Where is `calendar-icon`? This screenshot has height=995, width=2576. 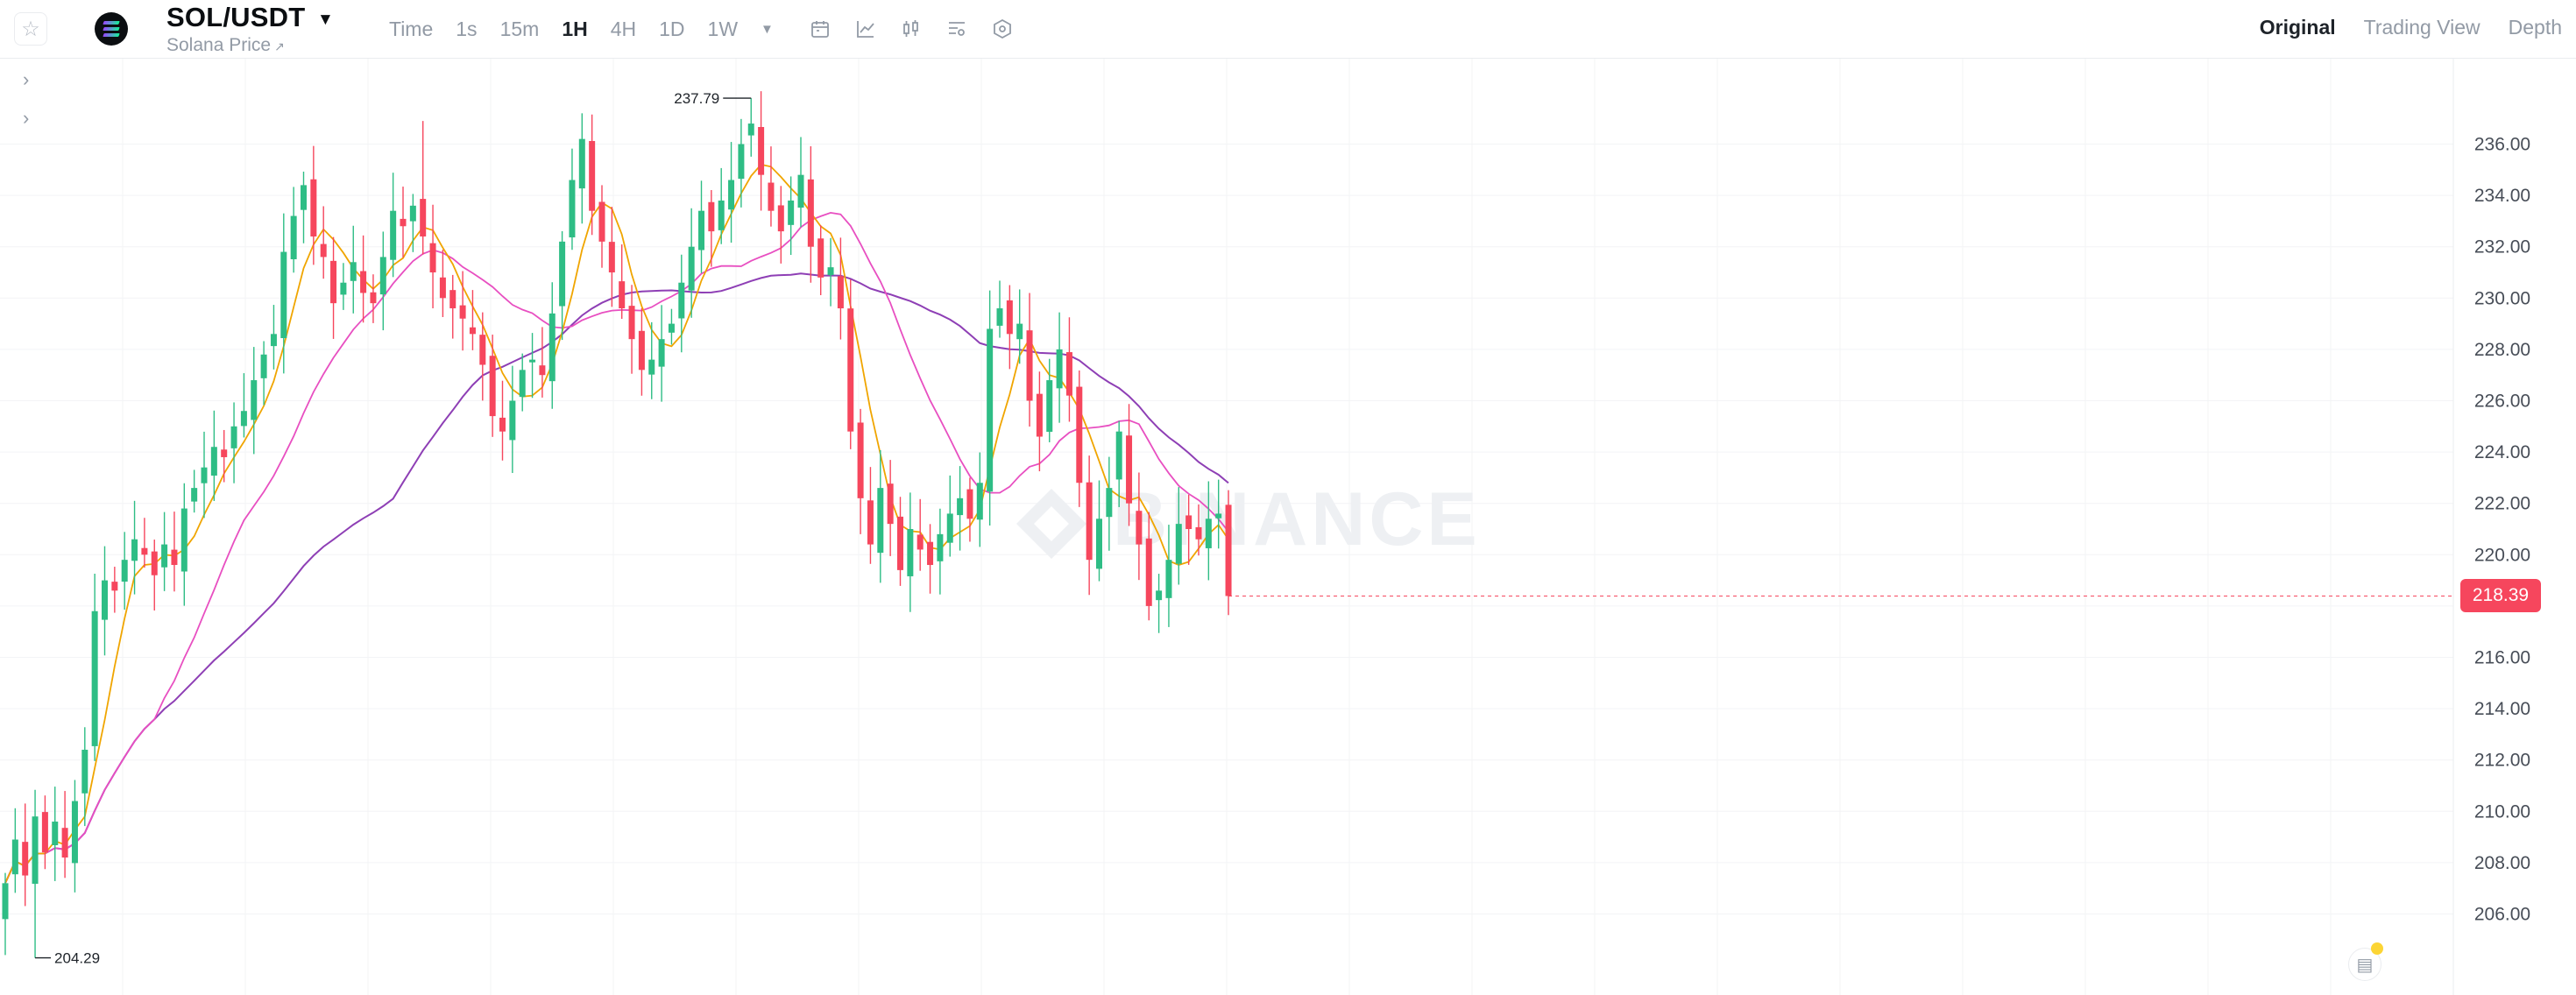 calendar-icon is located at coordinates (820, 29).